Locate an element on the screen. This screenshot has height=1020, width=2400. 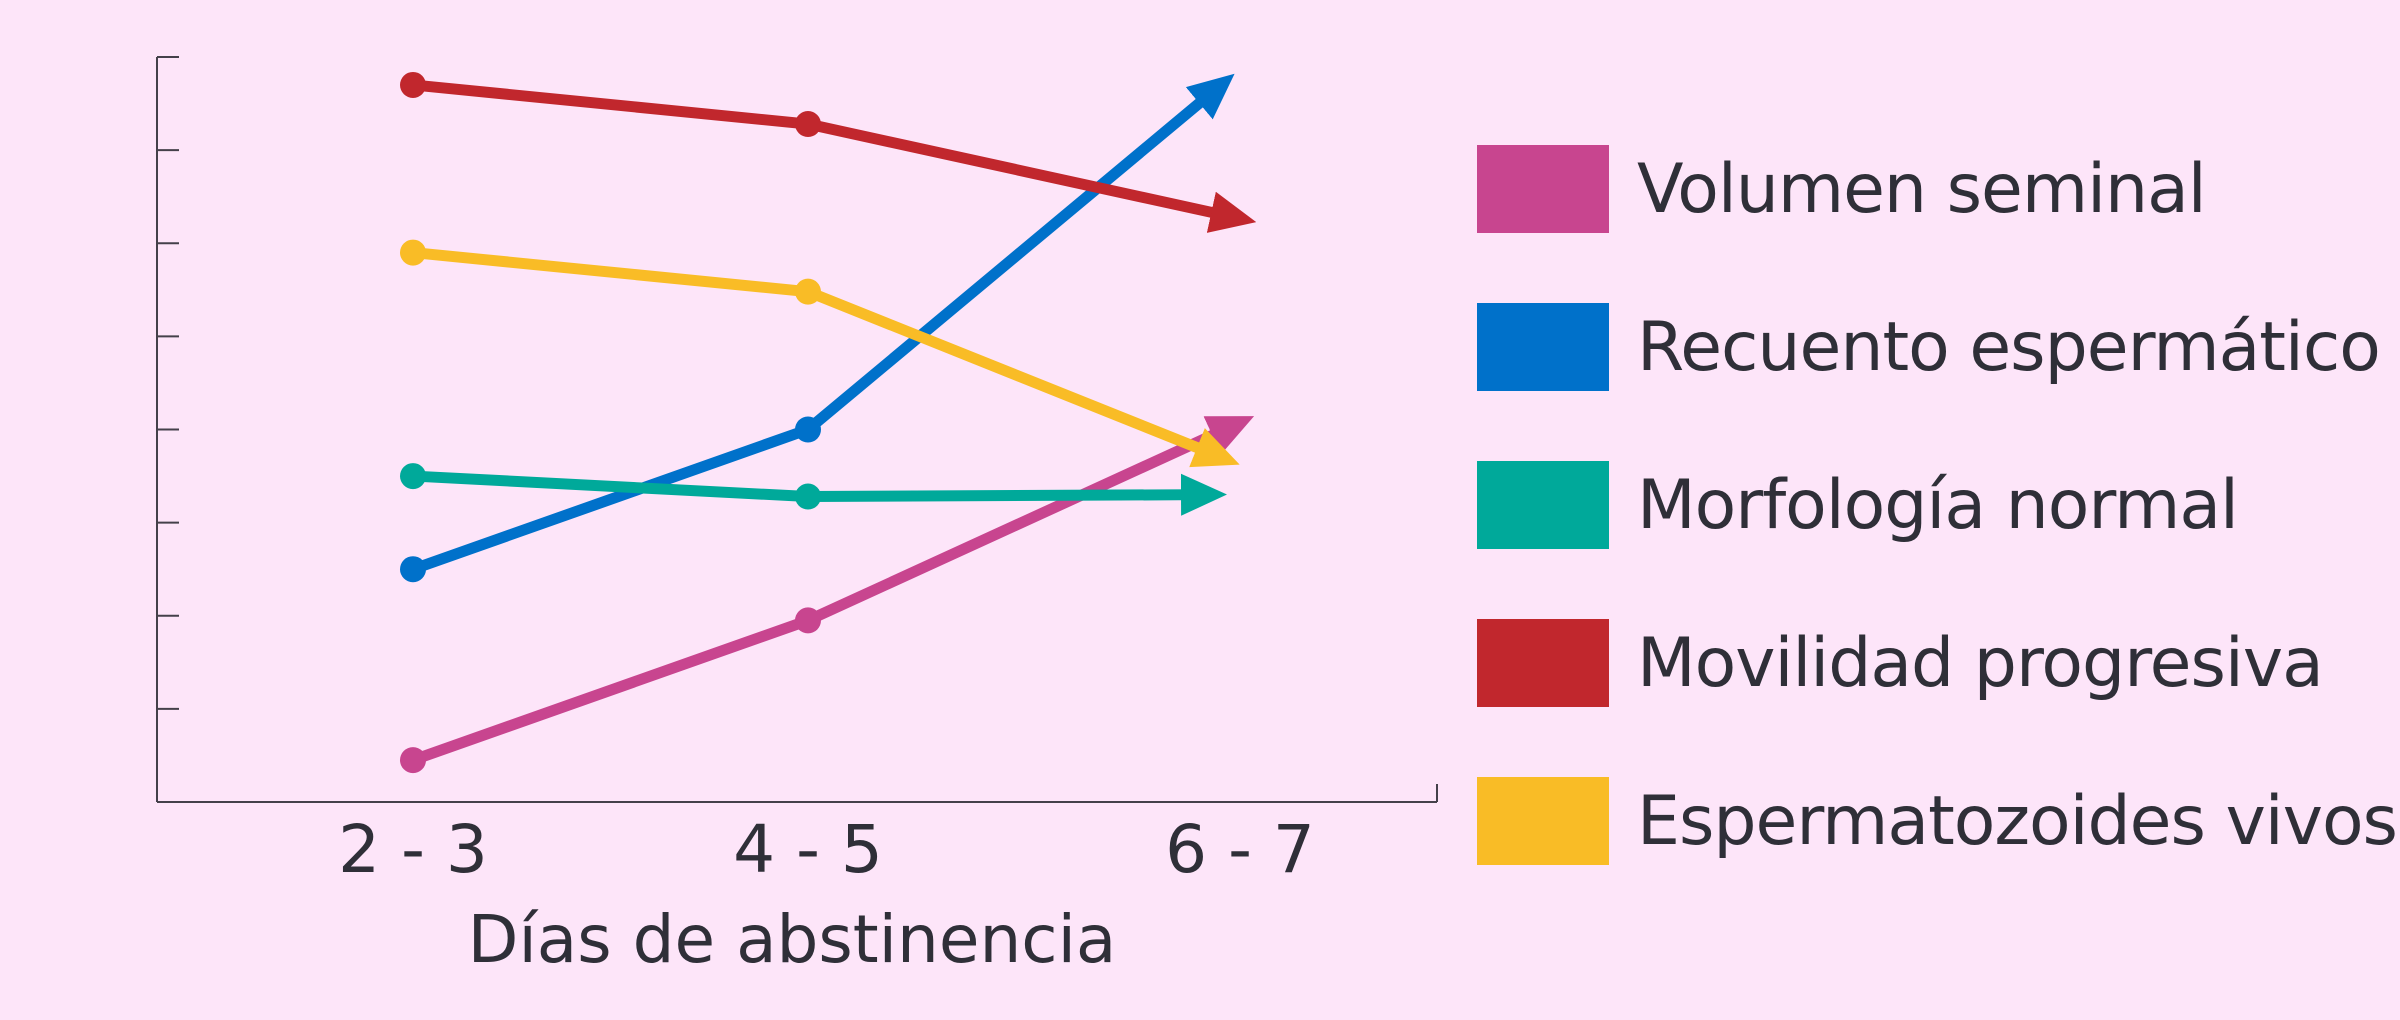
legend-label: Espermatozoides vivos is located at coordinates (2017, 821).